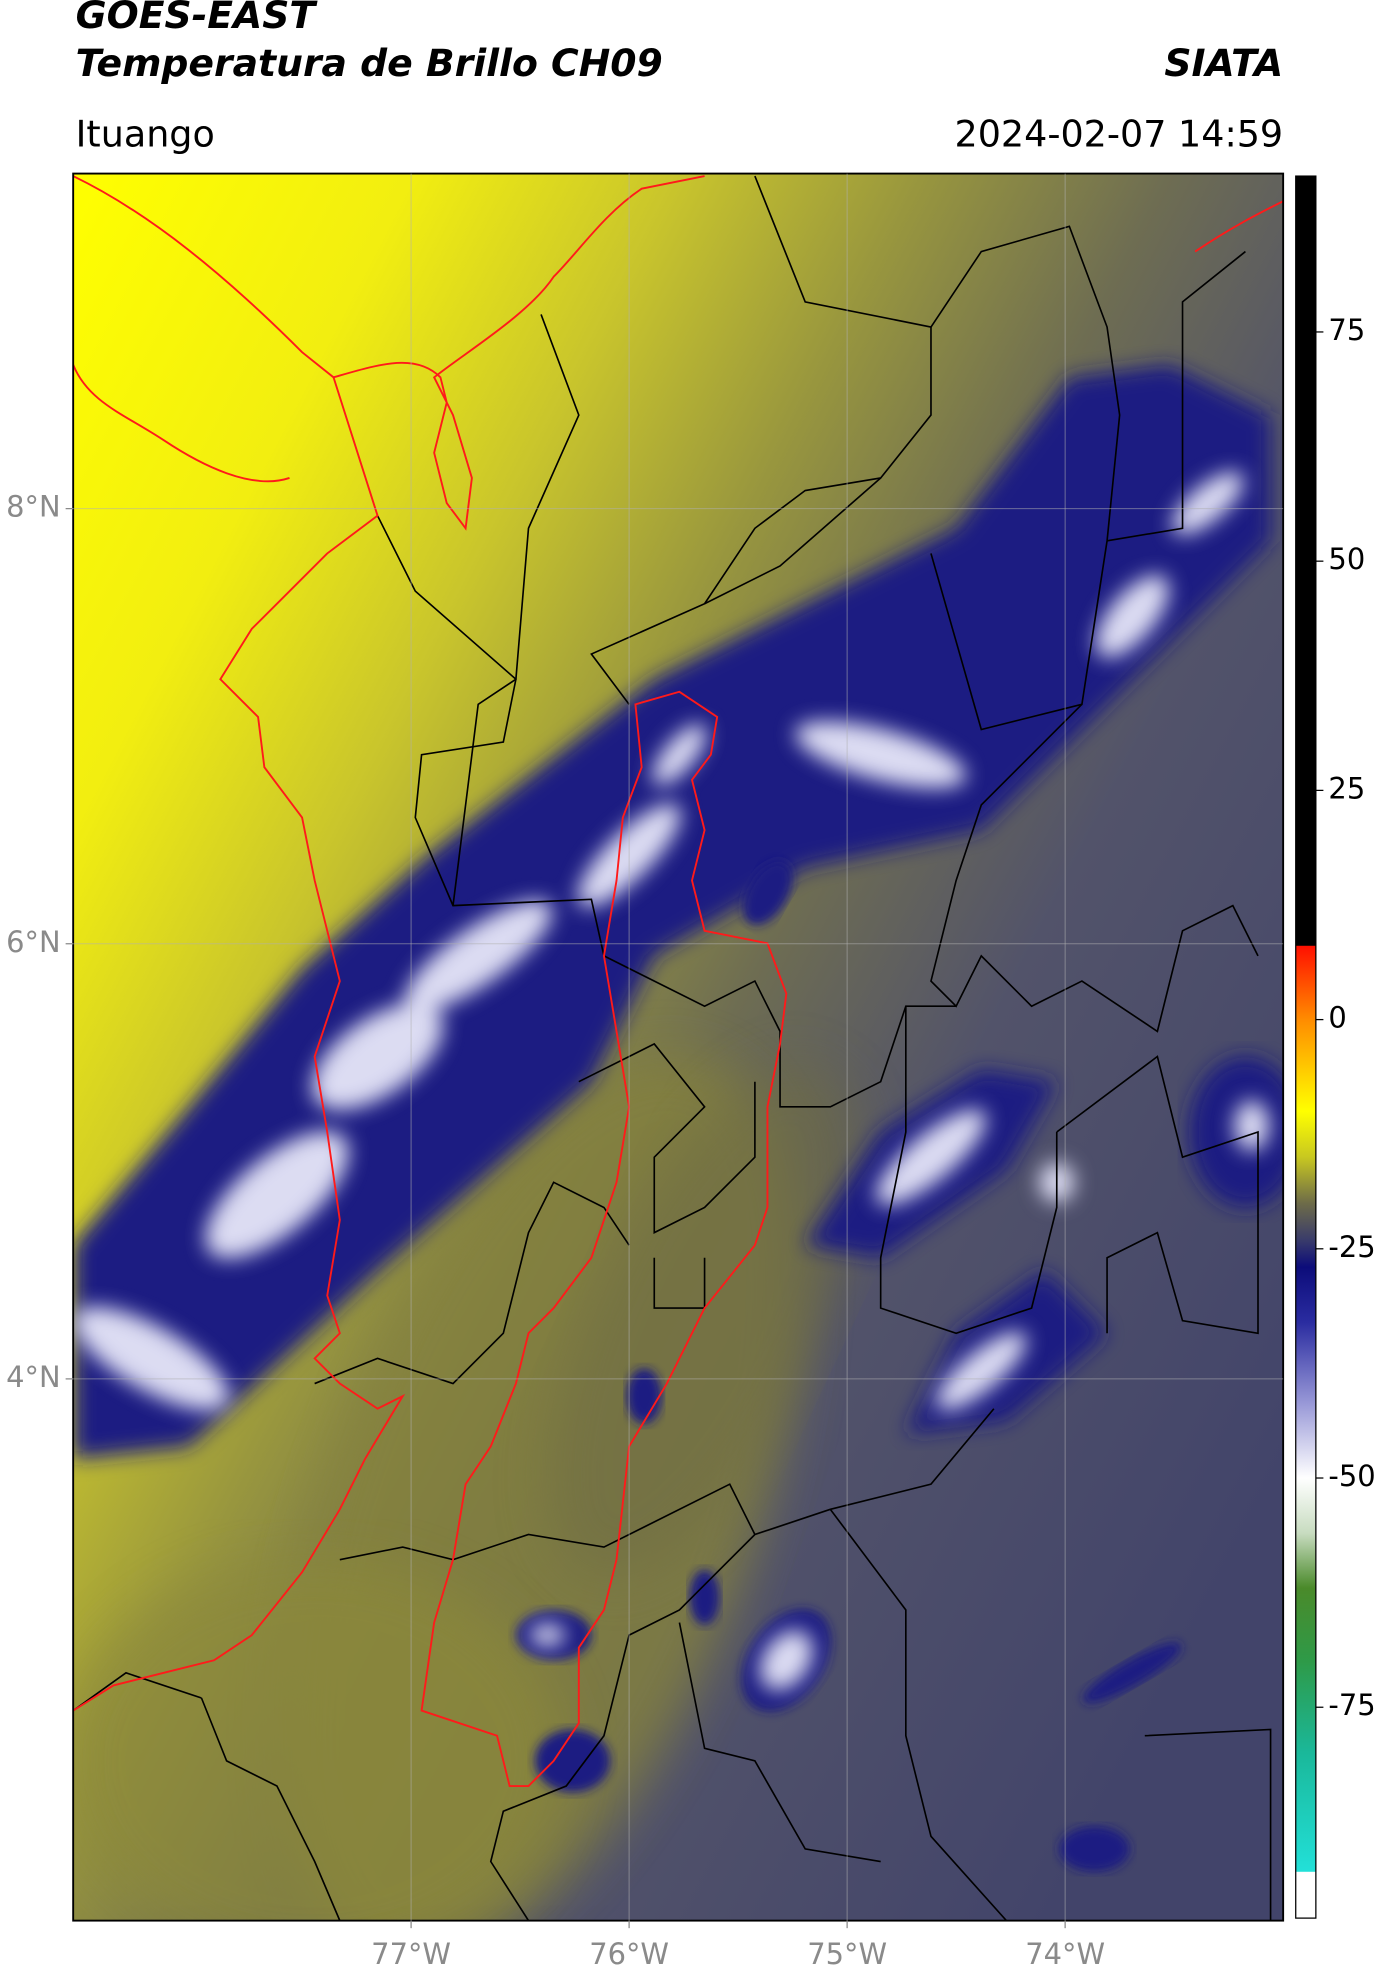  I want to click on subtitle: Temperatura de Brillo CH09, so click(369, 63).